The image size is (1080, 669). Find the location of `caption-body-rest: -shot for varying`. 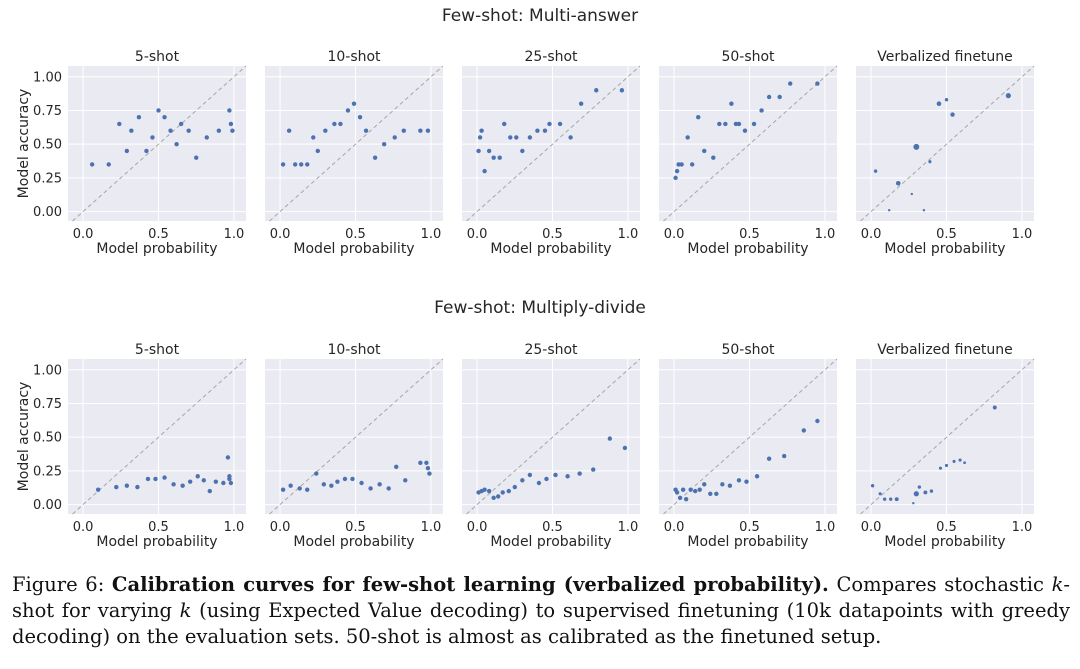

caption-body-rest: -shot for varying is located at coordinates (541, 597).